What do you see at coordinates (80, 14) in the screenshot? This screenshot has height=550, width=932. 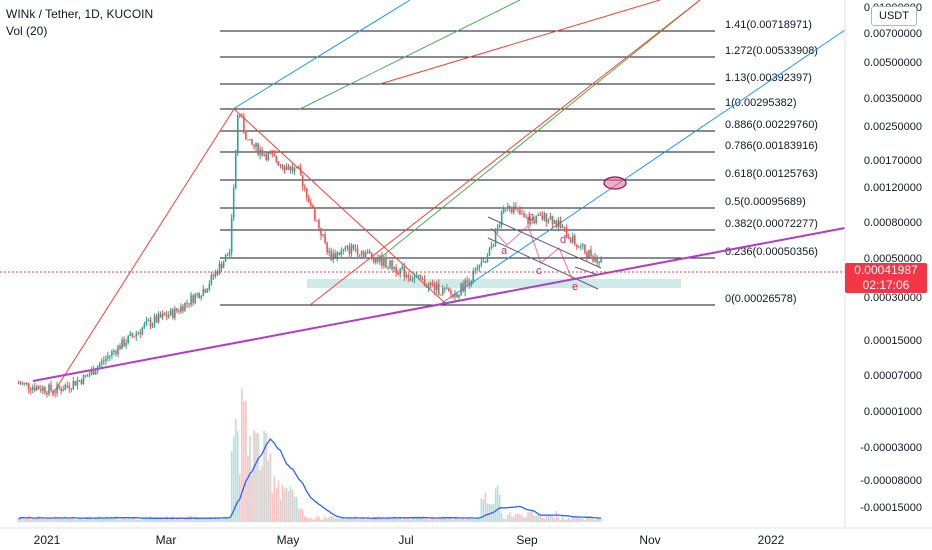 I see `symbol-title: WINk / Tether, 1D, KUCOIN` at bounding box center [80, 14].